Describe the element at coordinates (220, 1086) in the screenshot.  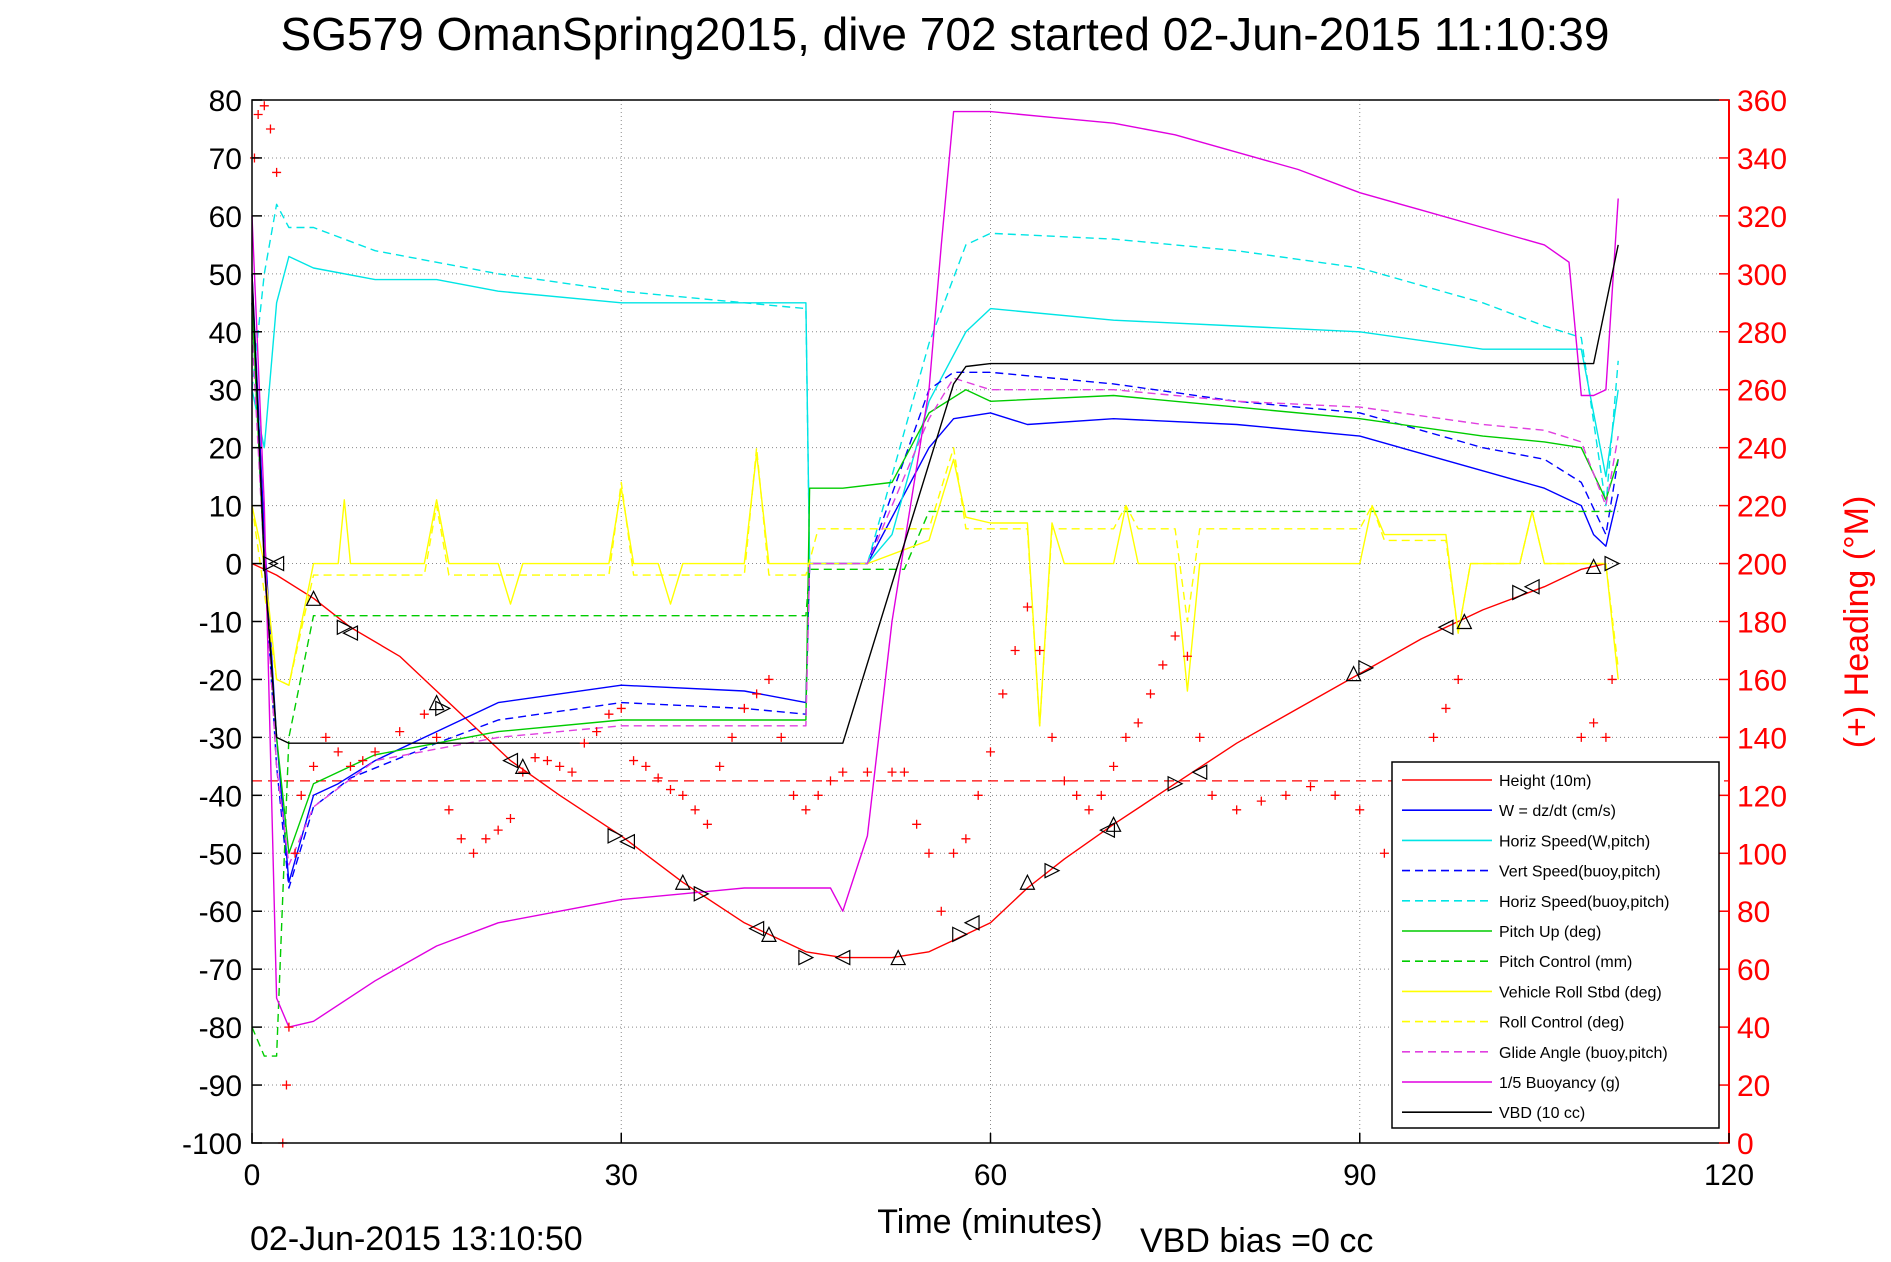
I see `y-tick-label: -90` at that location.